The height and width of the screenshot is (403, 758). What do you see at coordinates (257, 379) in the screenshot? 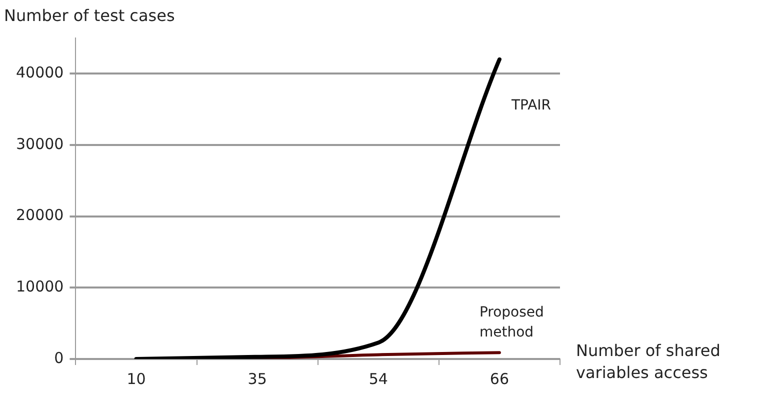
I see `x-tick-label: 35` at bounding box center [257, 379].